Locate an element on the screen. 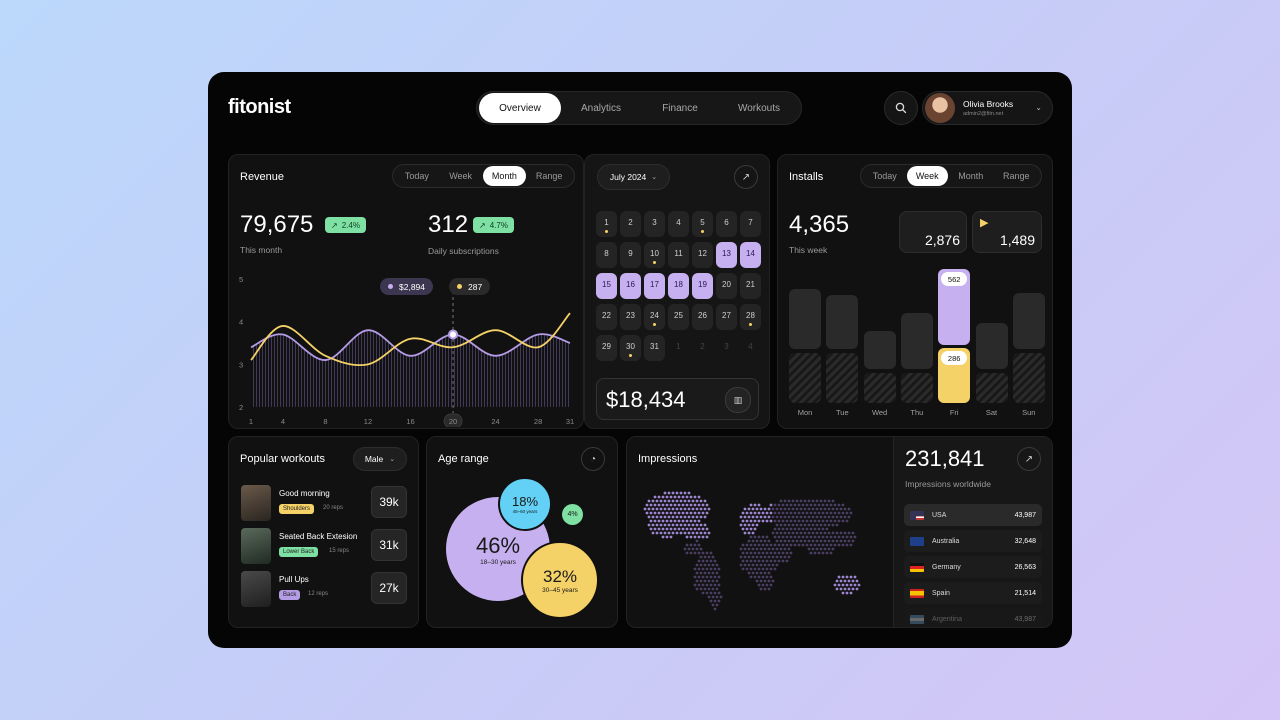 Image resolution: width=1280 pixels, height=720 pixels. calendar-day: 4 is located at coordinates (678, 224).